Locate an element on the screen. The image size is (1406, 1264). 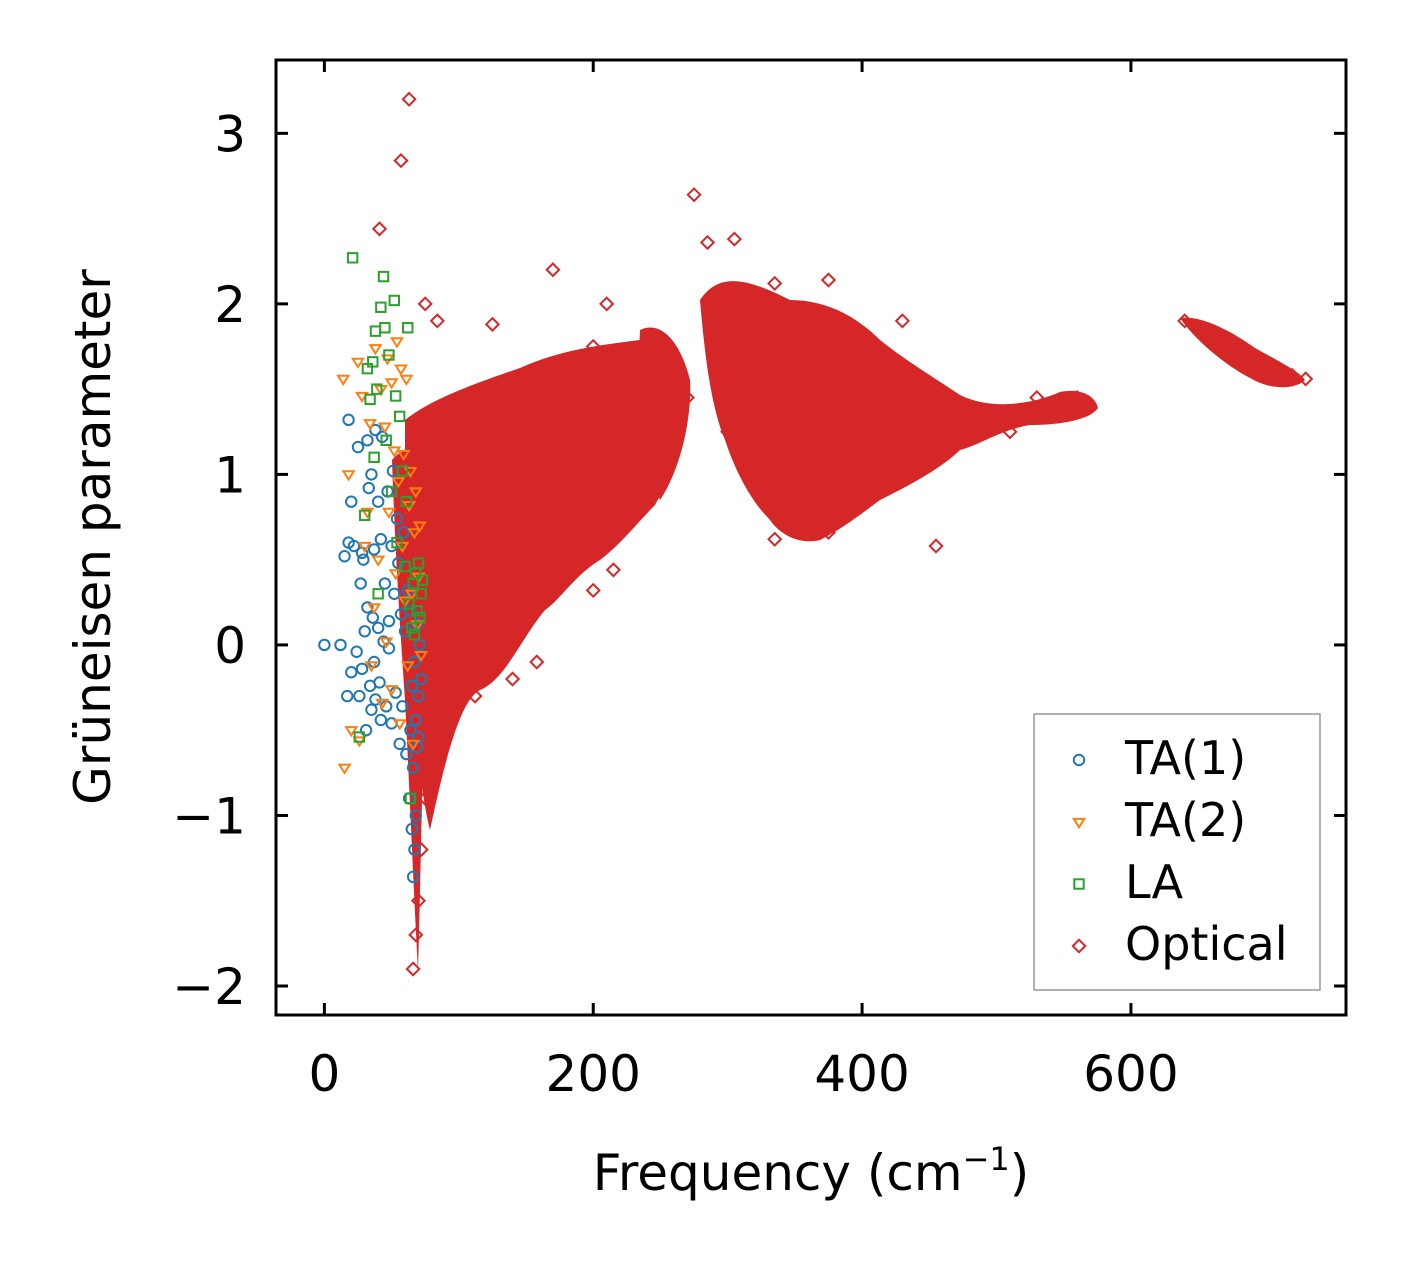
legend-label-ta2: TA(2) is located at coordinates (1185, 820).